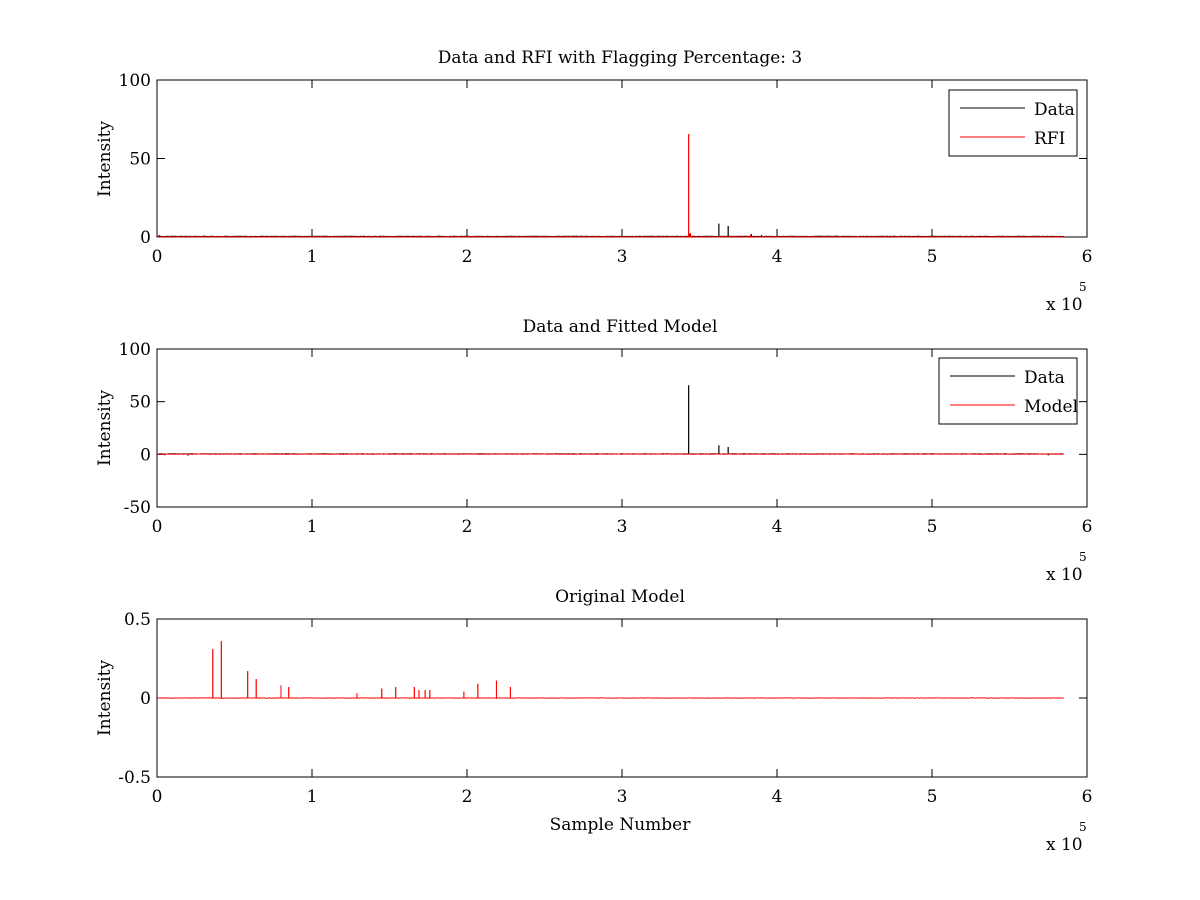 This screenshot has height=900, width=1200. What do you see at coordinates (1087, 527) in the screenshot?
I see `subplot-2-xtick-label: 6` at bounding box center [1087, 527].